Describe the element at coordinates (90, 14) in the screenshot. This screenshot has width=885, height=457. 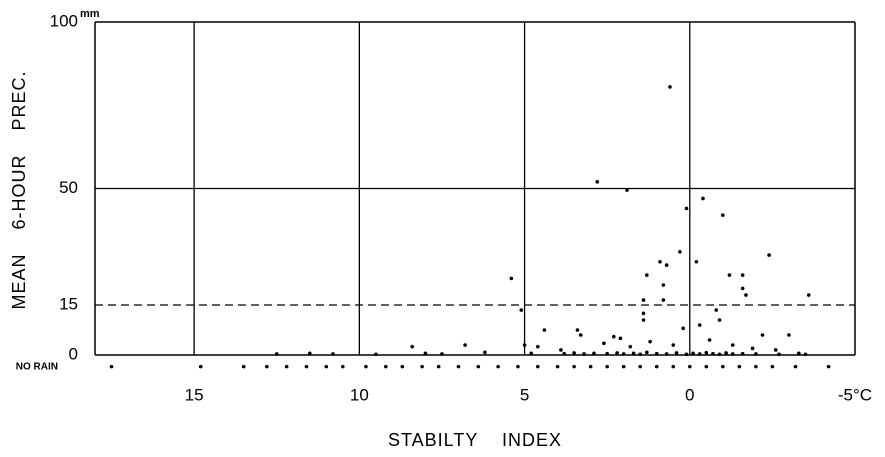
I see `y-unit: mm` at that location.